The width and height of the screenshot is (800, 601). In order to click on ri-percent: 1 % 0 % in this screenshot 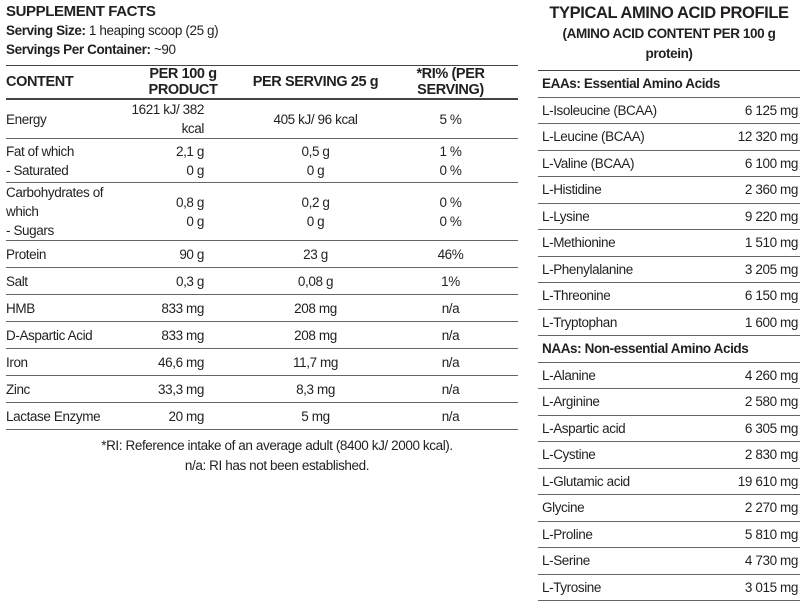, I will do `click(450, 160)`.